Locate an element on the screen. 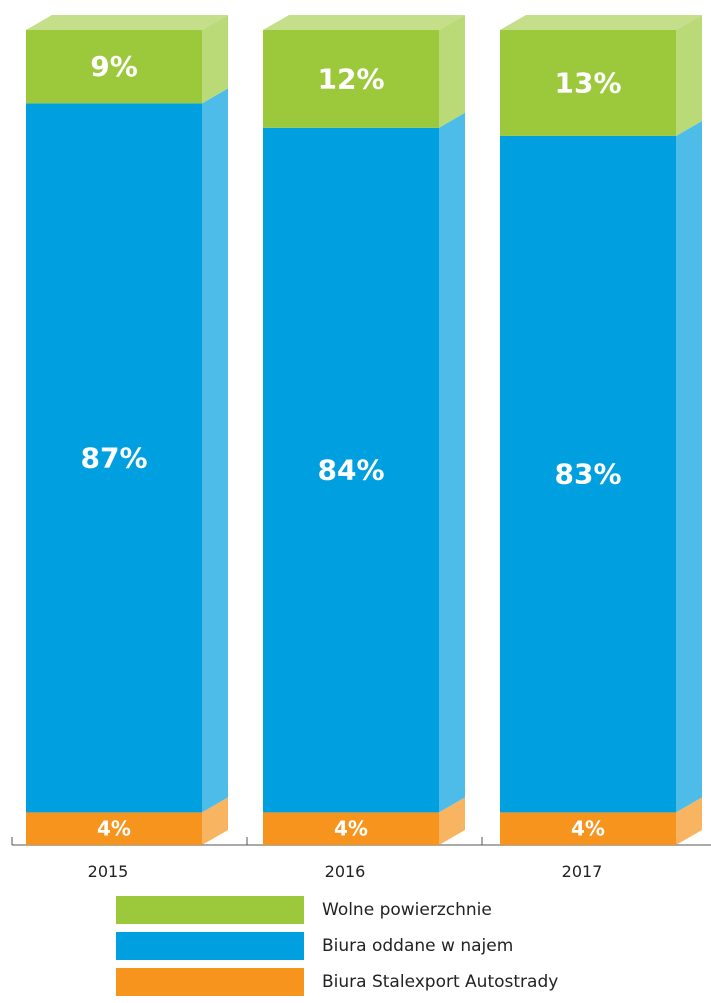 The image size is (711, 1003). x-tick-label: 2016 is located at coordinates (345, 871).